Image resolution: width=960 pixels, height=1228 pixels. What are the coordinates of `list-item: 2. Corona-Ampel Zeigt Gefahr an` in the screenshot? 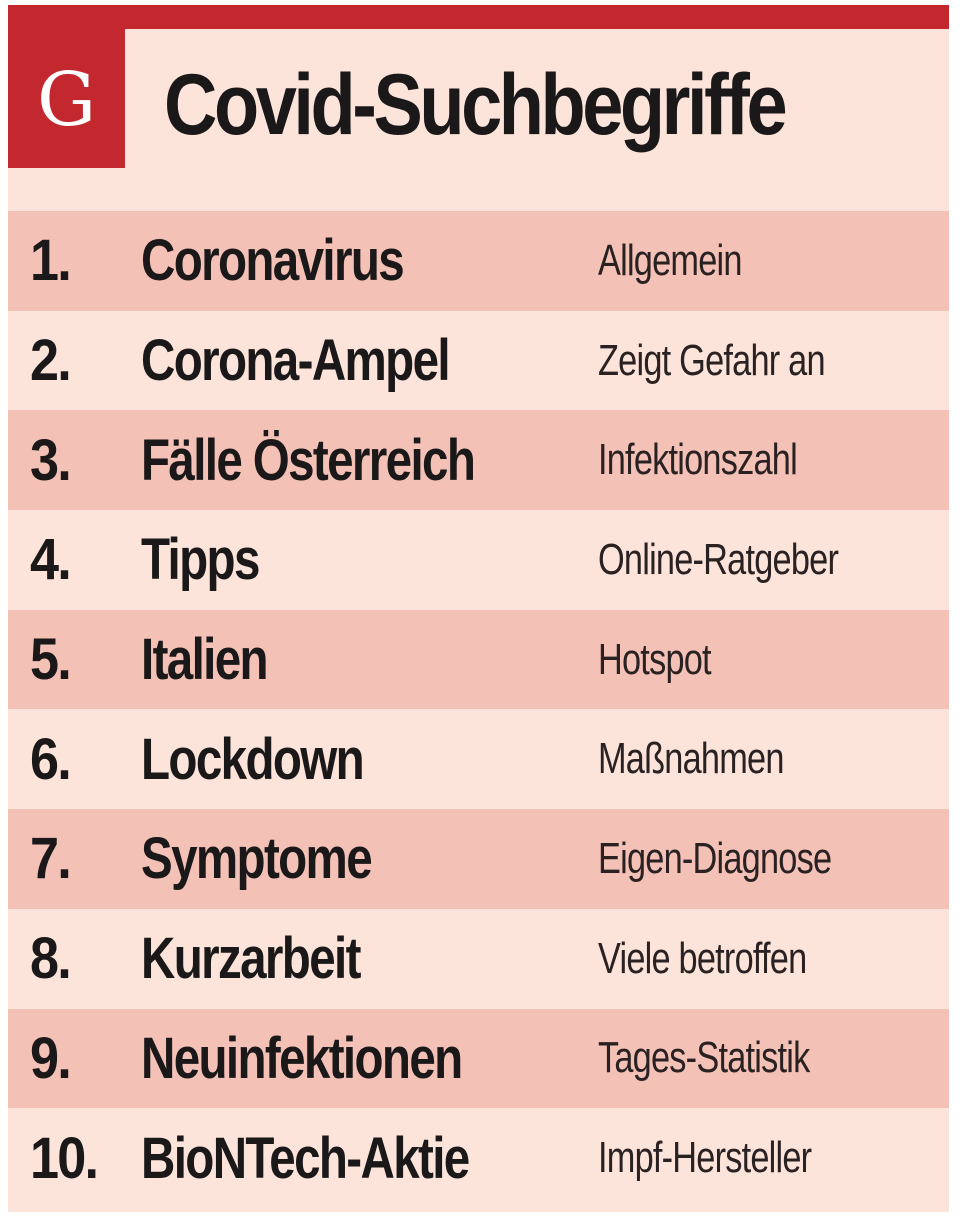 It's located at (478, 360).